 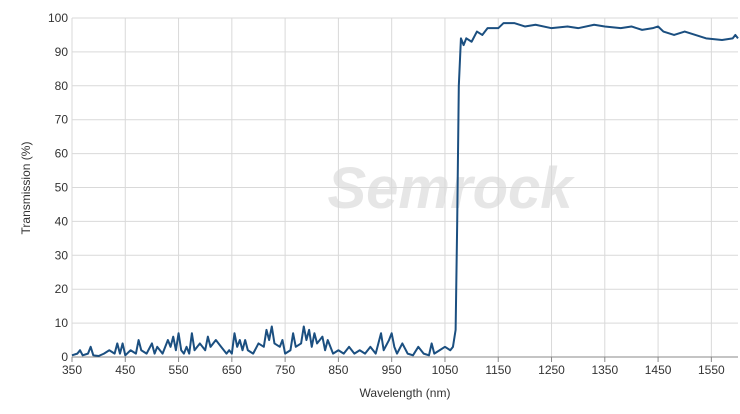 What do you see at coordinates (711, 370) in the screenshot?
I see `x-tick-label: 1550` at bounding box center [711, 370].